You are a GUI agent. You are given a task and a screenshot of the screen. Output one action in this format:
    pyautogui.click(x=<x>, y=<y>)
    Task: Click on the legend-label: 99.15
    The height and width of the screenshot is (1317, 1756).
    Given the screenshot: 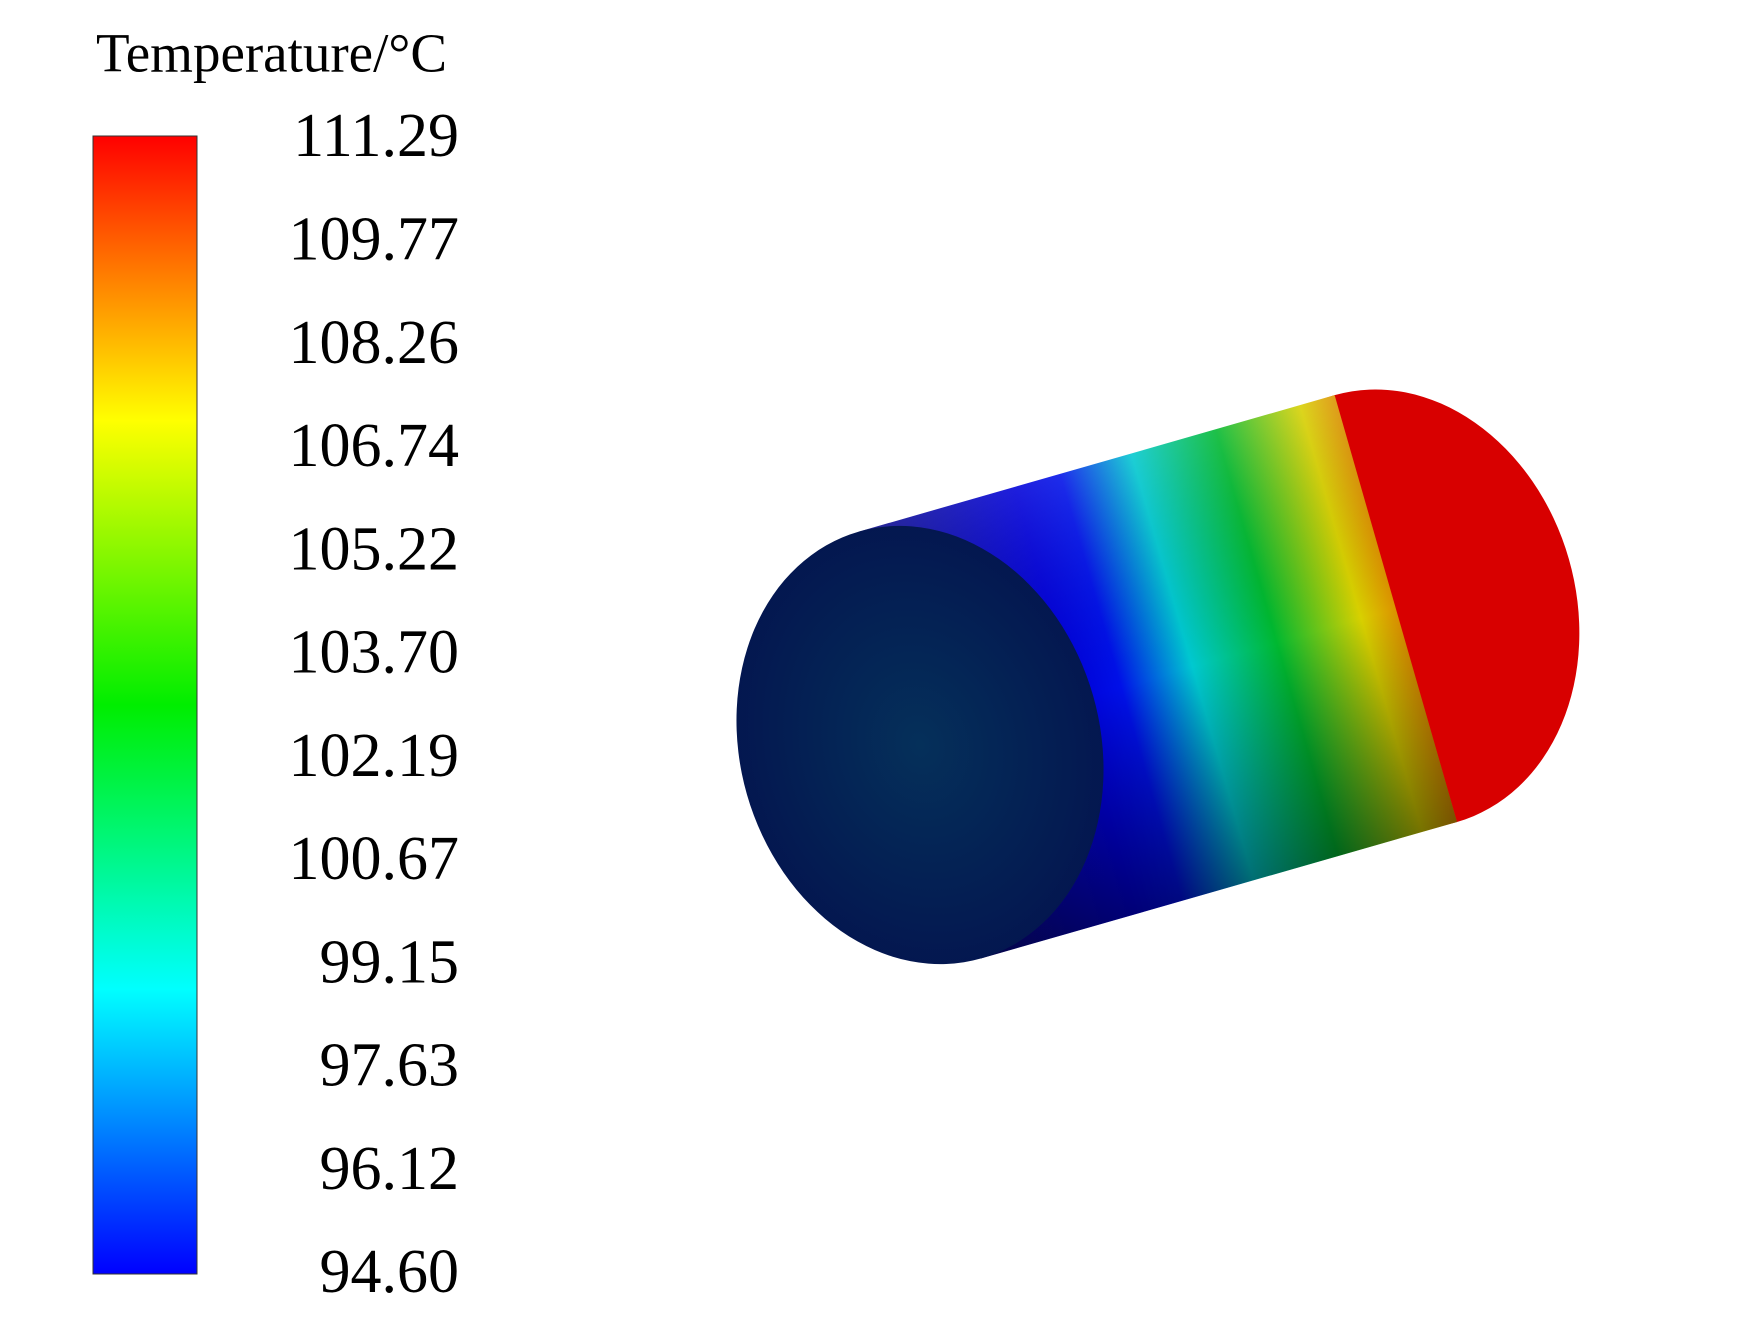 What is the action you would take?
    pyautogui.click(x=390, y=962)
    